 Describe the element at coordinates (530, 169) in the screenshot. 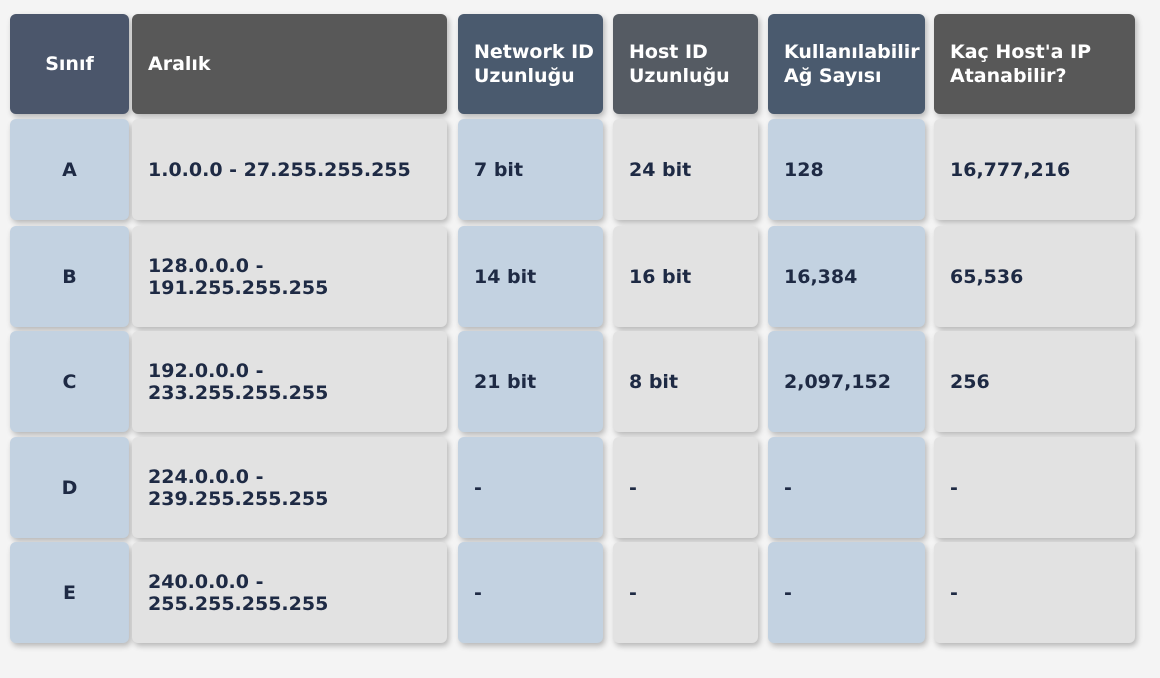

I see `data-cell: 7 bit` at that location.